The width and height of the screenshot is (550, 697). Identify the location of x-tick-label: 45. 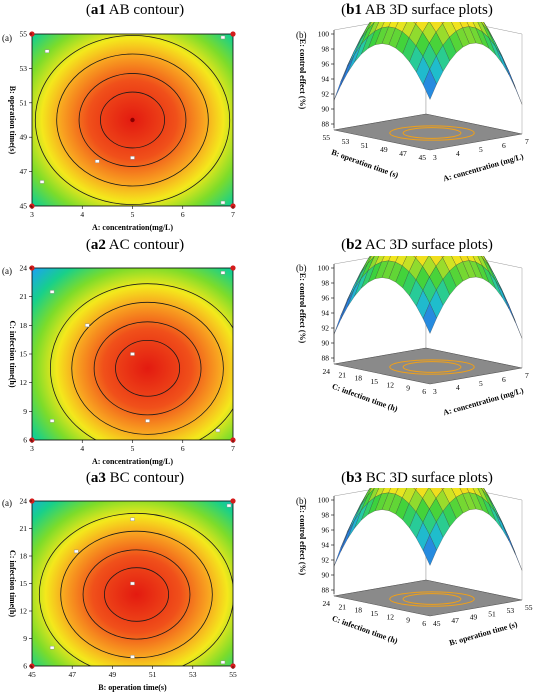
(32, 674).